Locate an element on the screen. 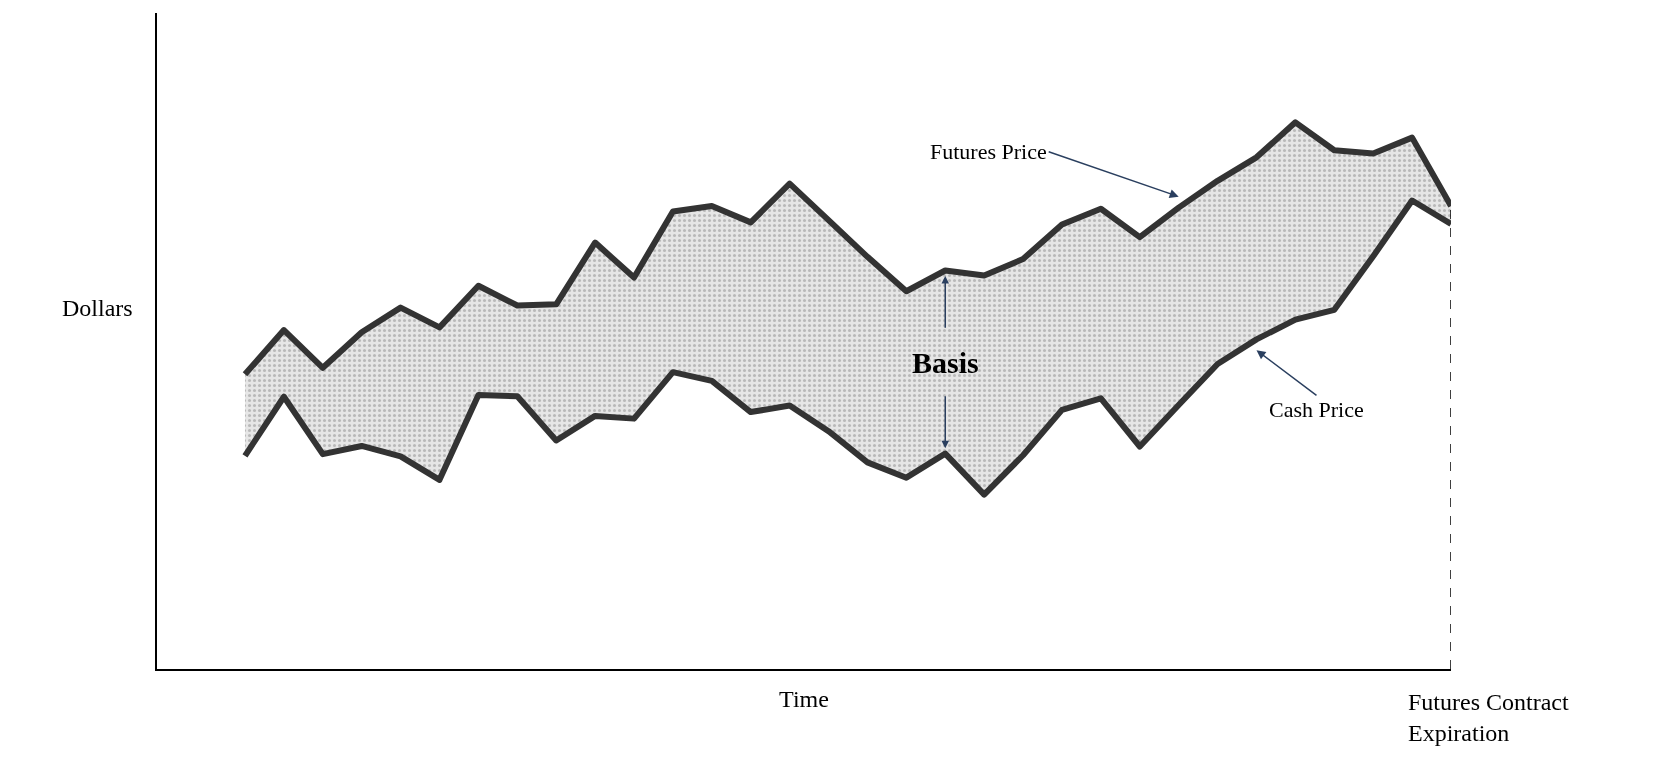  x-axis-title: Time is located at coordinates (804, 698).